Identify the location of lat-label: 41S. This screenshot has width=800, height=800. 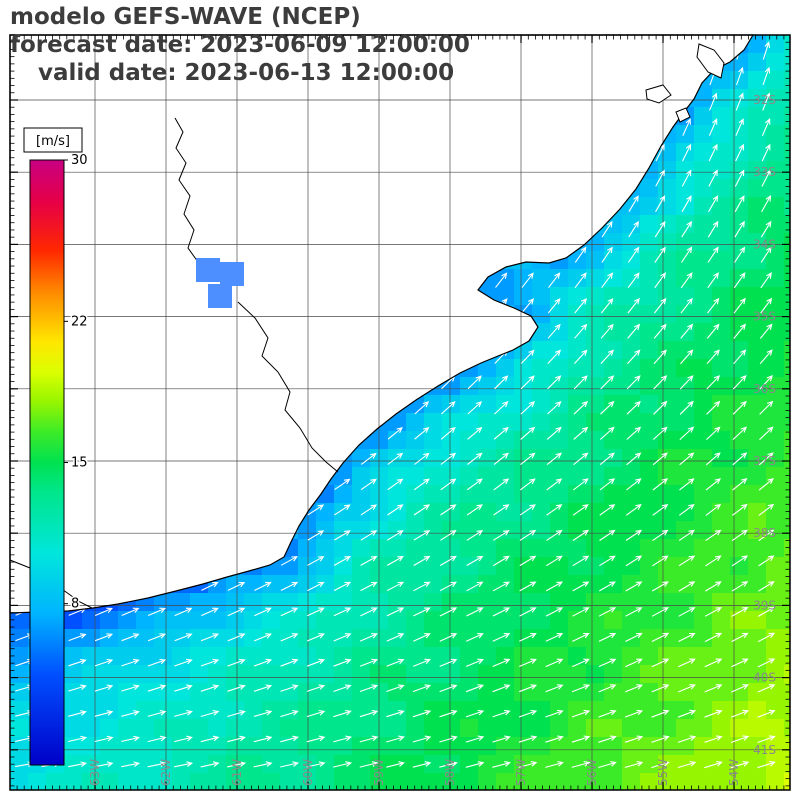
(764, 750).